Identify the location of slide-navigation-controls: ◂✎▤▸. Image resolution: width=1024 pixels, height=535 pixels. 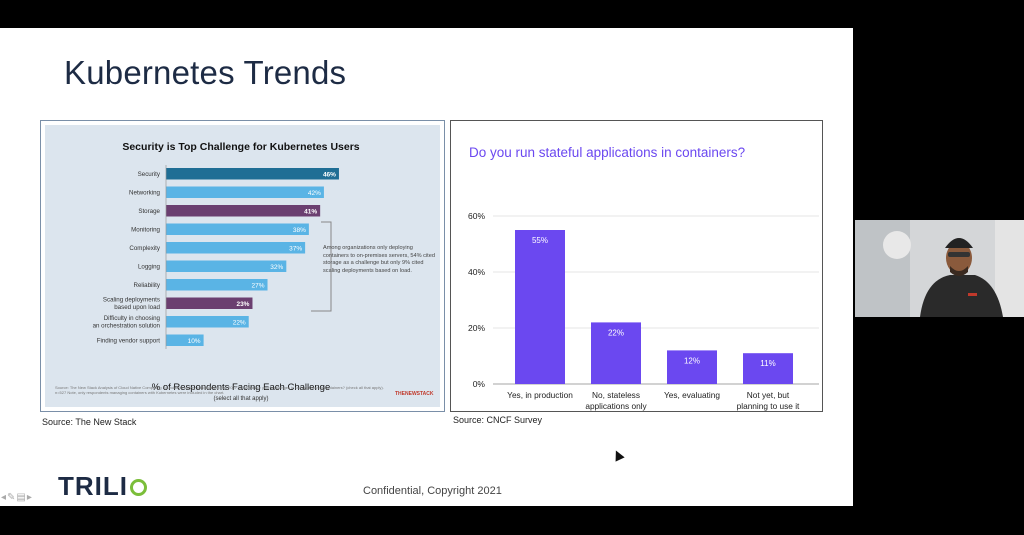
(17, 497).